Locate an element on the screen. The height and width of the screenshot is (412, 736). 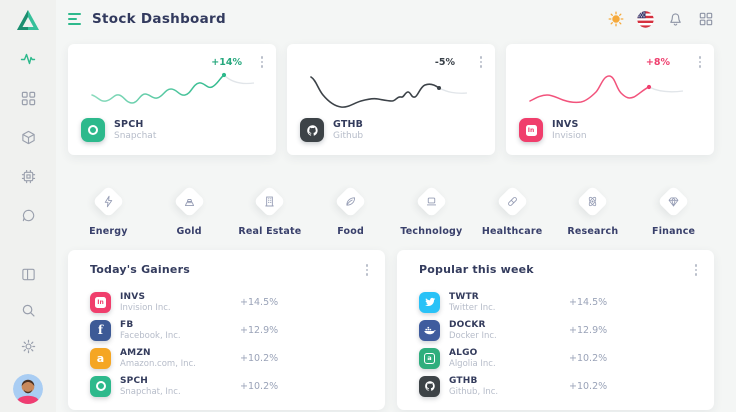
category-finance: Finance is located at coordinates (673, 207).